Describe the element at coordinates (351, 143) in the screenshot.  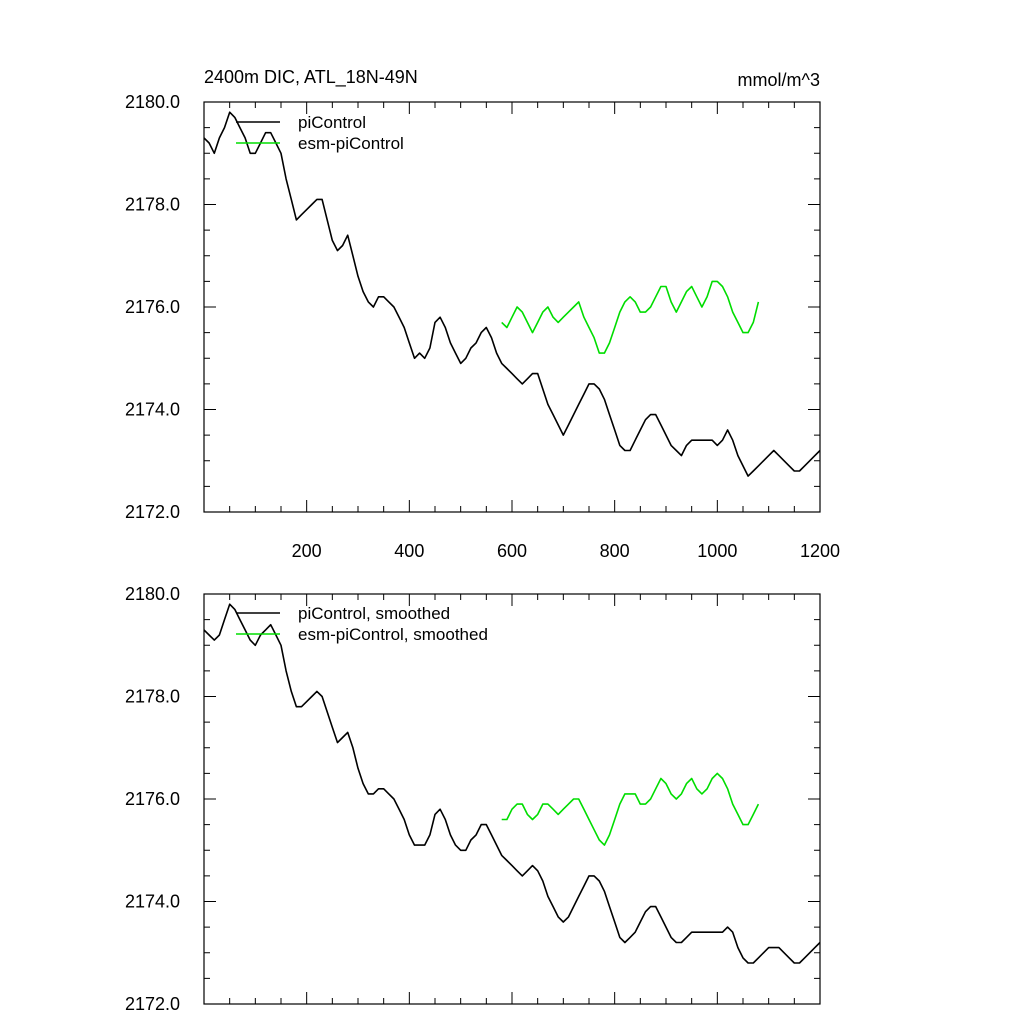
I see `legend-label-esm-picontrol: esm-piControl` at that location.